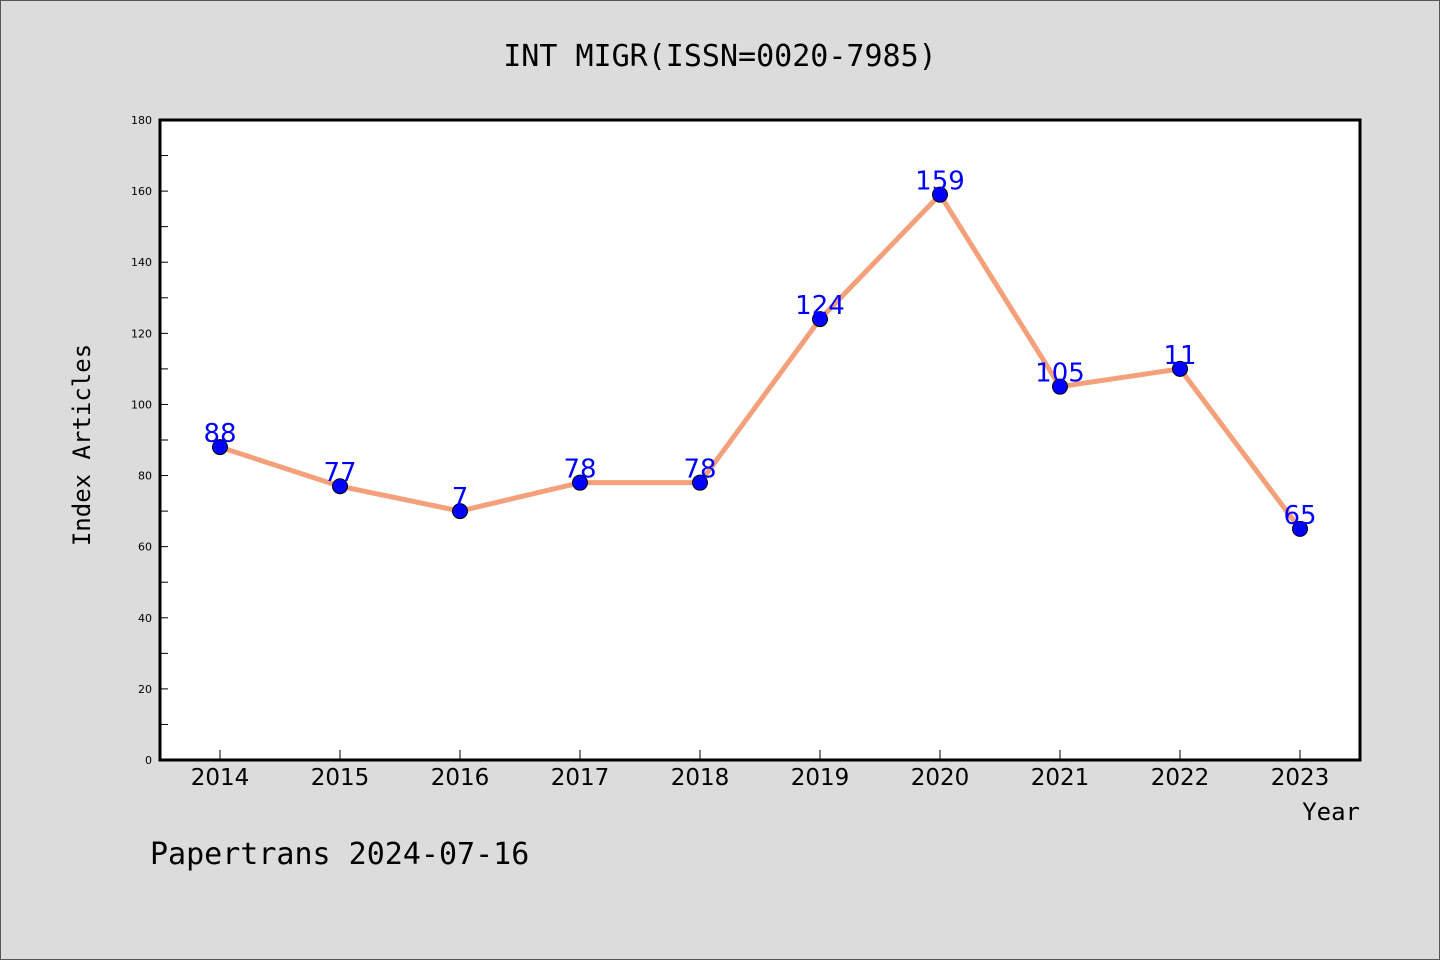 The width and height of the screenshot is (1440, 960). I want to click on chart-title: INT MIGR(ISSN=0020-7985), so click(719, 56).